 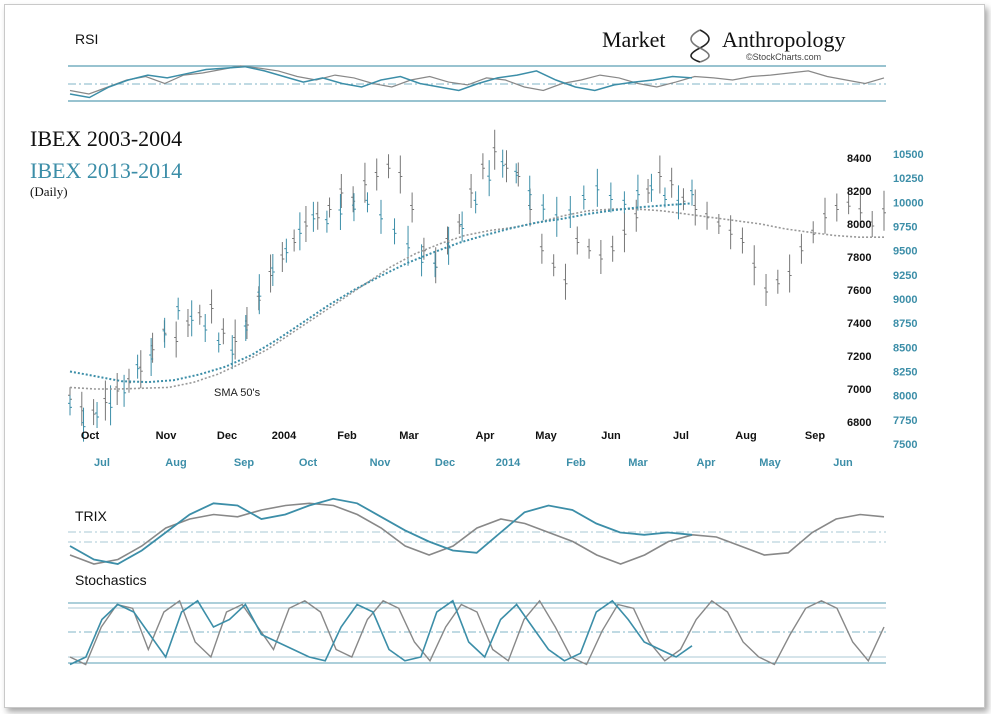 I want to click on trix-label: TRIX, so click(x=91, y=516).